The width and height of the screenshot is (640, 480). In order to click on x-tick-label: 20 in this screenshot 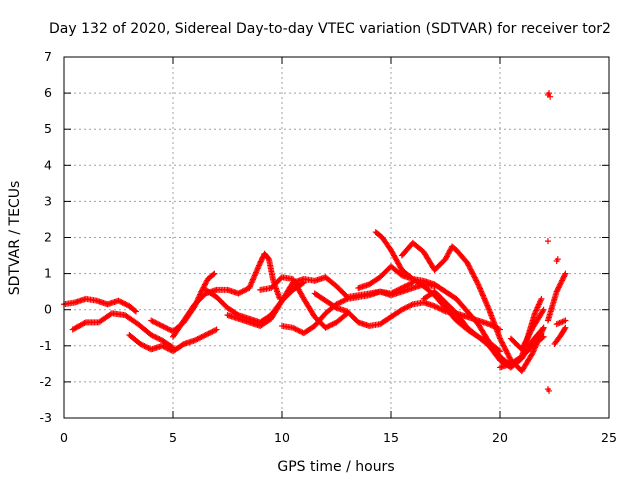, I will do `click(500, 437)`.